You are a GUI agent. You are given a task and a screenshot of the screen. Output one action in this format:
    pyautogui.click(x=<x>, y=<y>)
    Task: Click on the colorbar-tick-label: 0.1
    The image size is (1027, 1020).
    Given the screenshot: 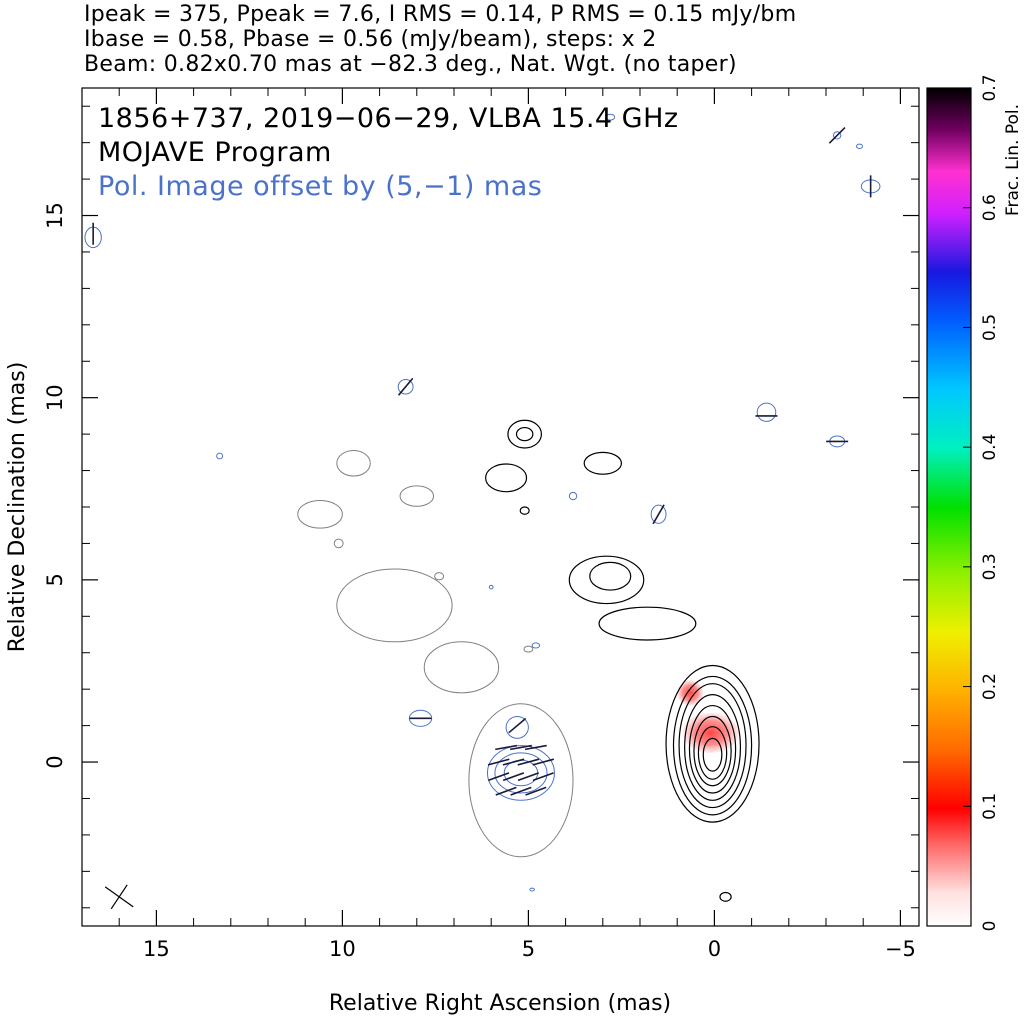 What is the action you would take?
    pyautogui.click(x=990, y=806)
    